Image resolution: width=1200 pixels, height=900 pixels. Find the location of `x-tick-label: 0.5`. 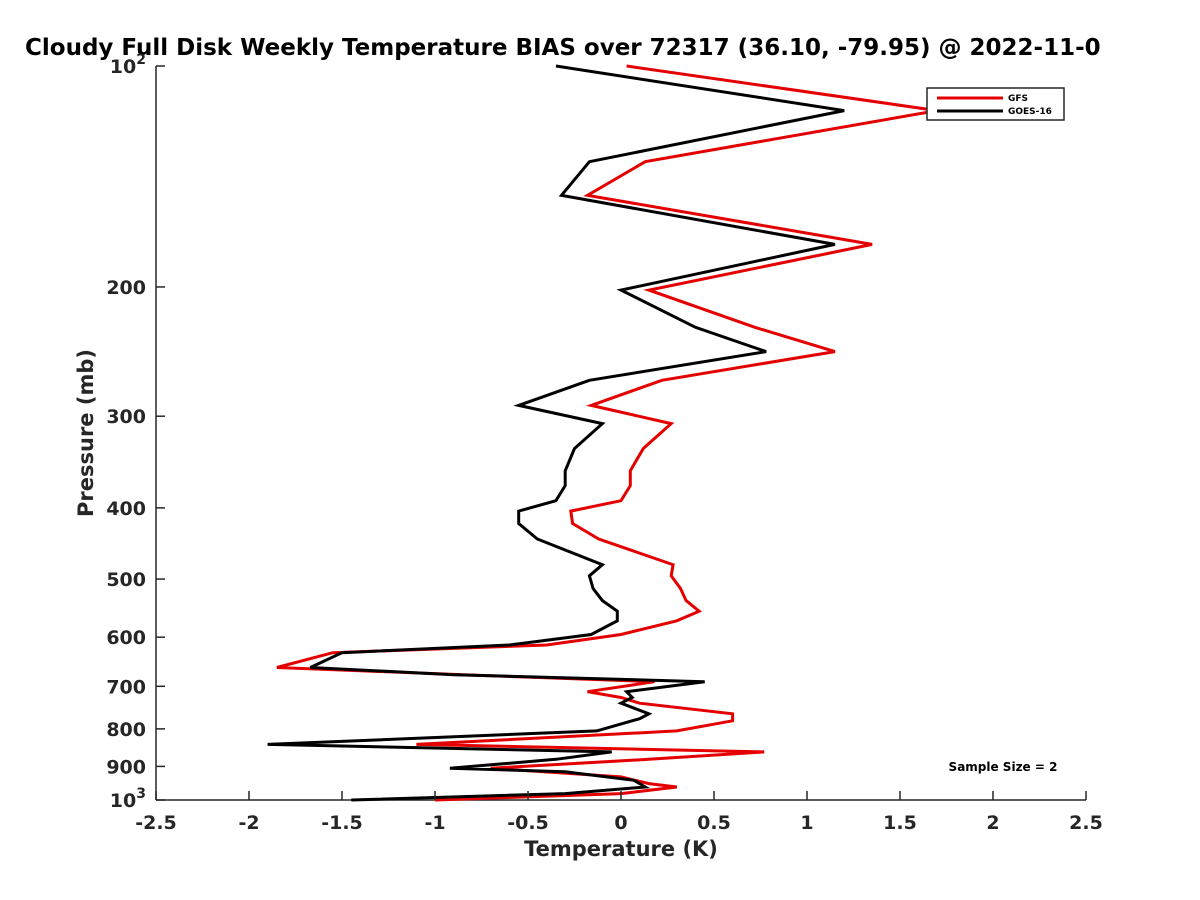

x-tick-label: 0.5 is located at coordinates (714, 823).